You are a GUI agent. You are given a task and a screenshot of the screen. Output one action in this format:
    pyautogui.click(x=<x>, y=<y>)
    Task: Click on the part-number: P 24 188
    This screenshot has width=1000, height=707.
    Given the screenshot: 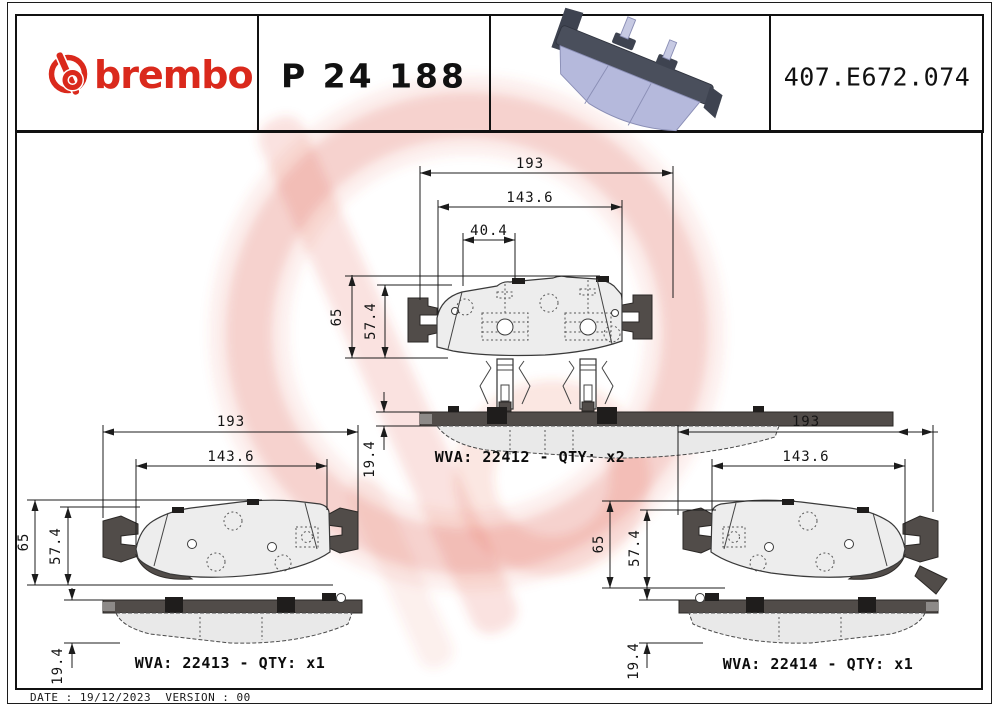 What is the action you would take?
    pyautogui.click(x=374, y=76)
    